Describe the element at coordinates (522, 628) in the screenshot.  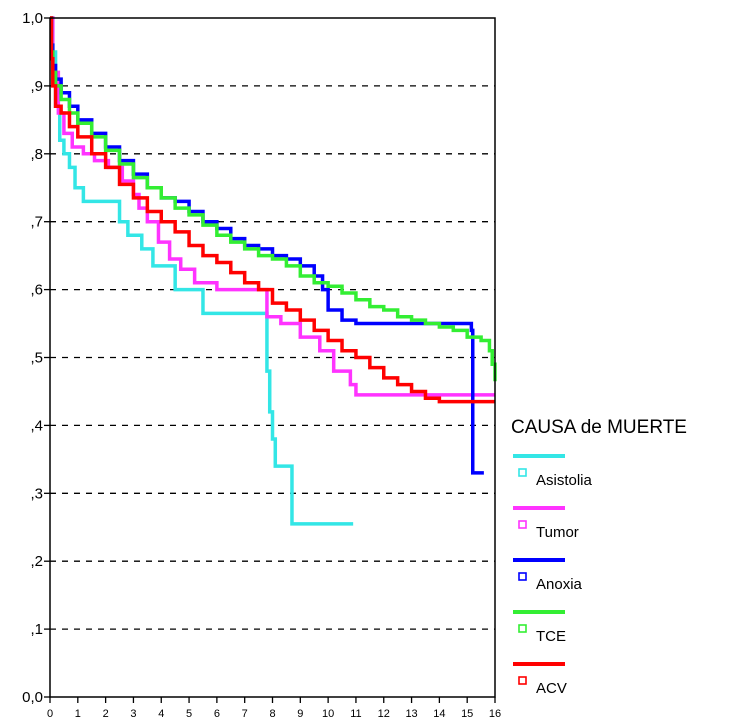
I see `legend-marker-tce` at that location.